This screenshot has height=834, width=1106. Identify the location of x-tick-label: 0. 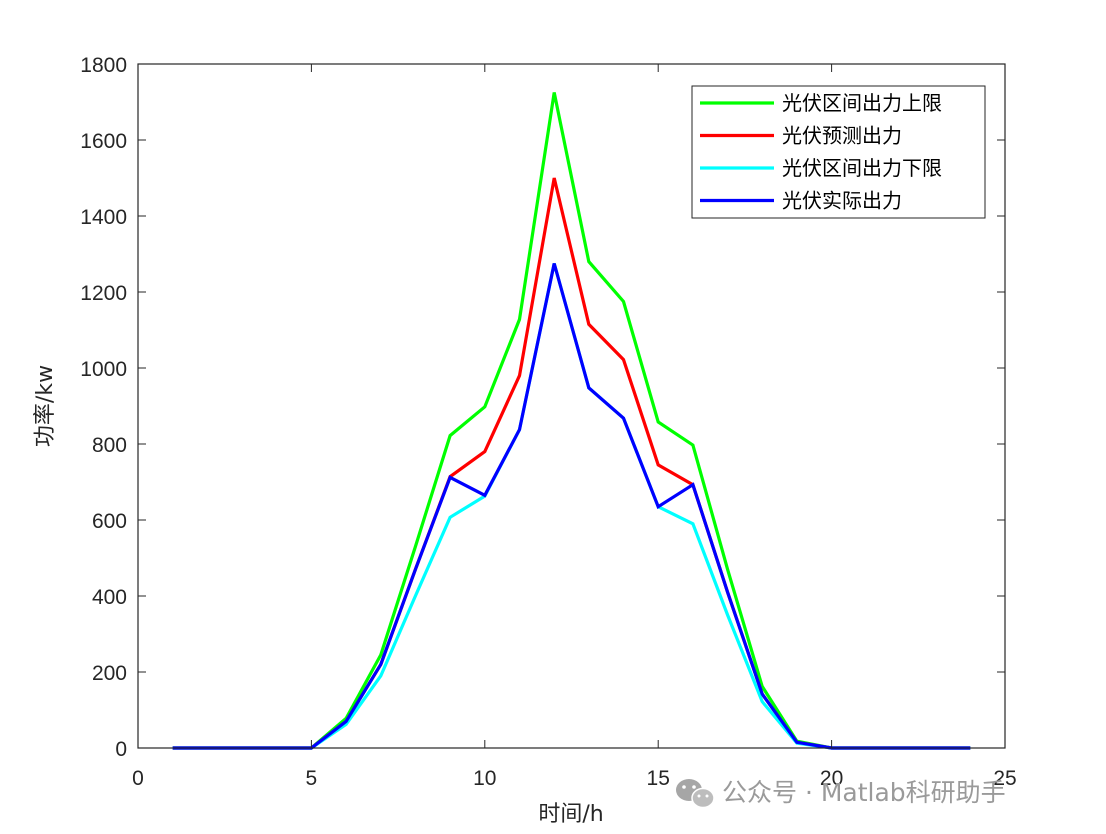
(138, 778).